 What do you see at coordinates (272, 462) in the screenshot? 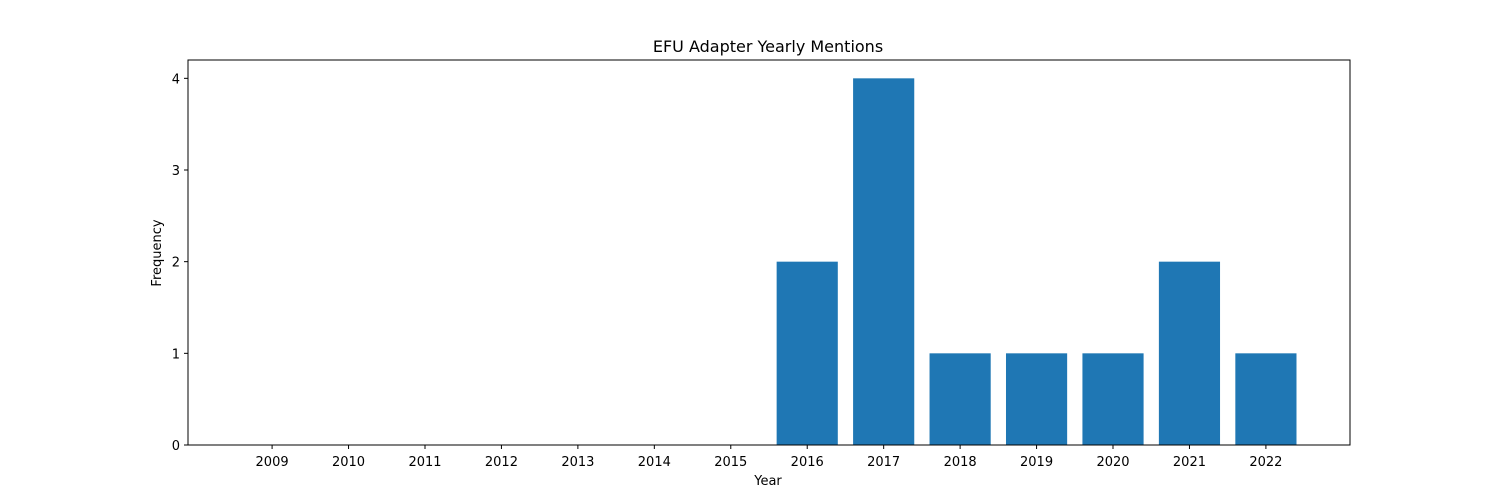
I see `x-tick-label-2009: 2009` at bounding box center [272, 462].